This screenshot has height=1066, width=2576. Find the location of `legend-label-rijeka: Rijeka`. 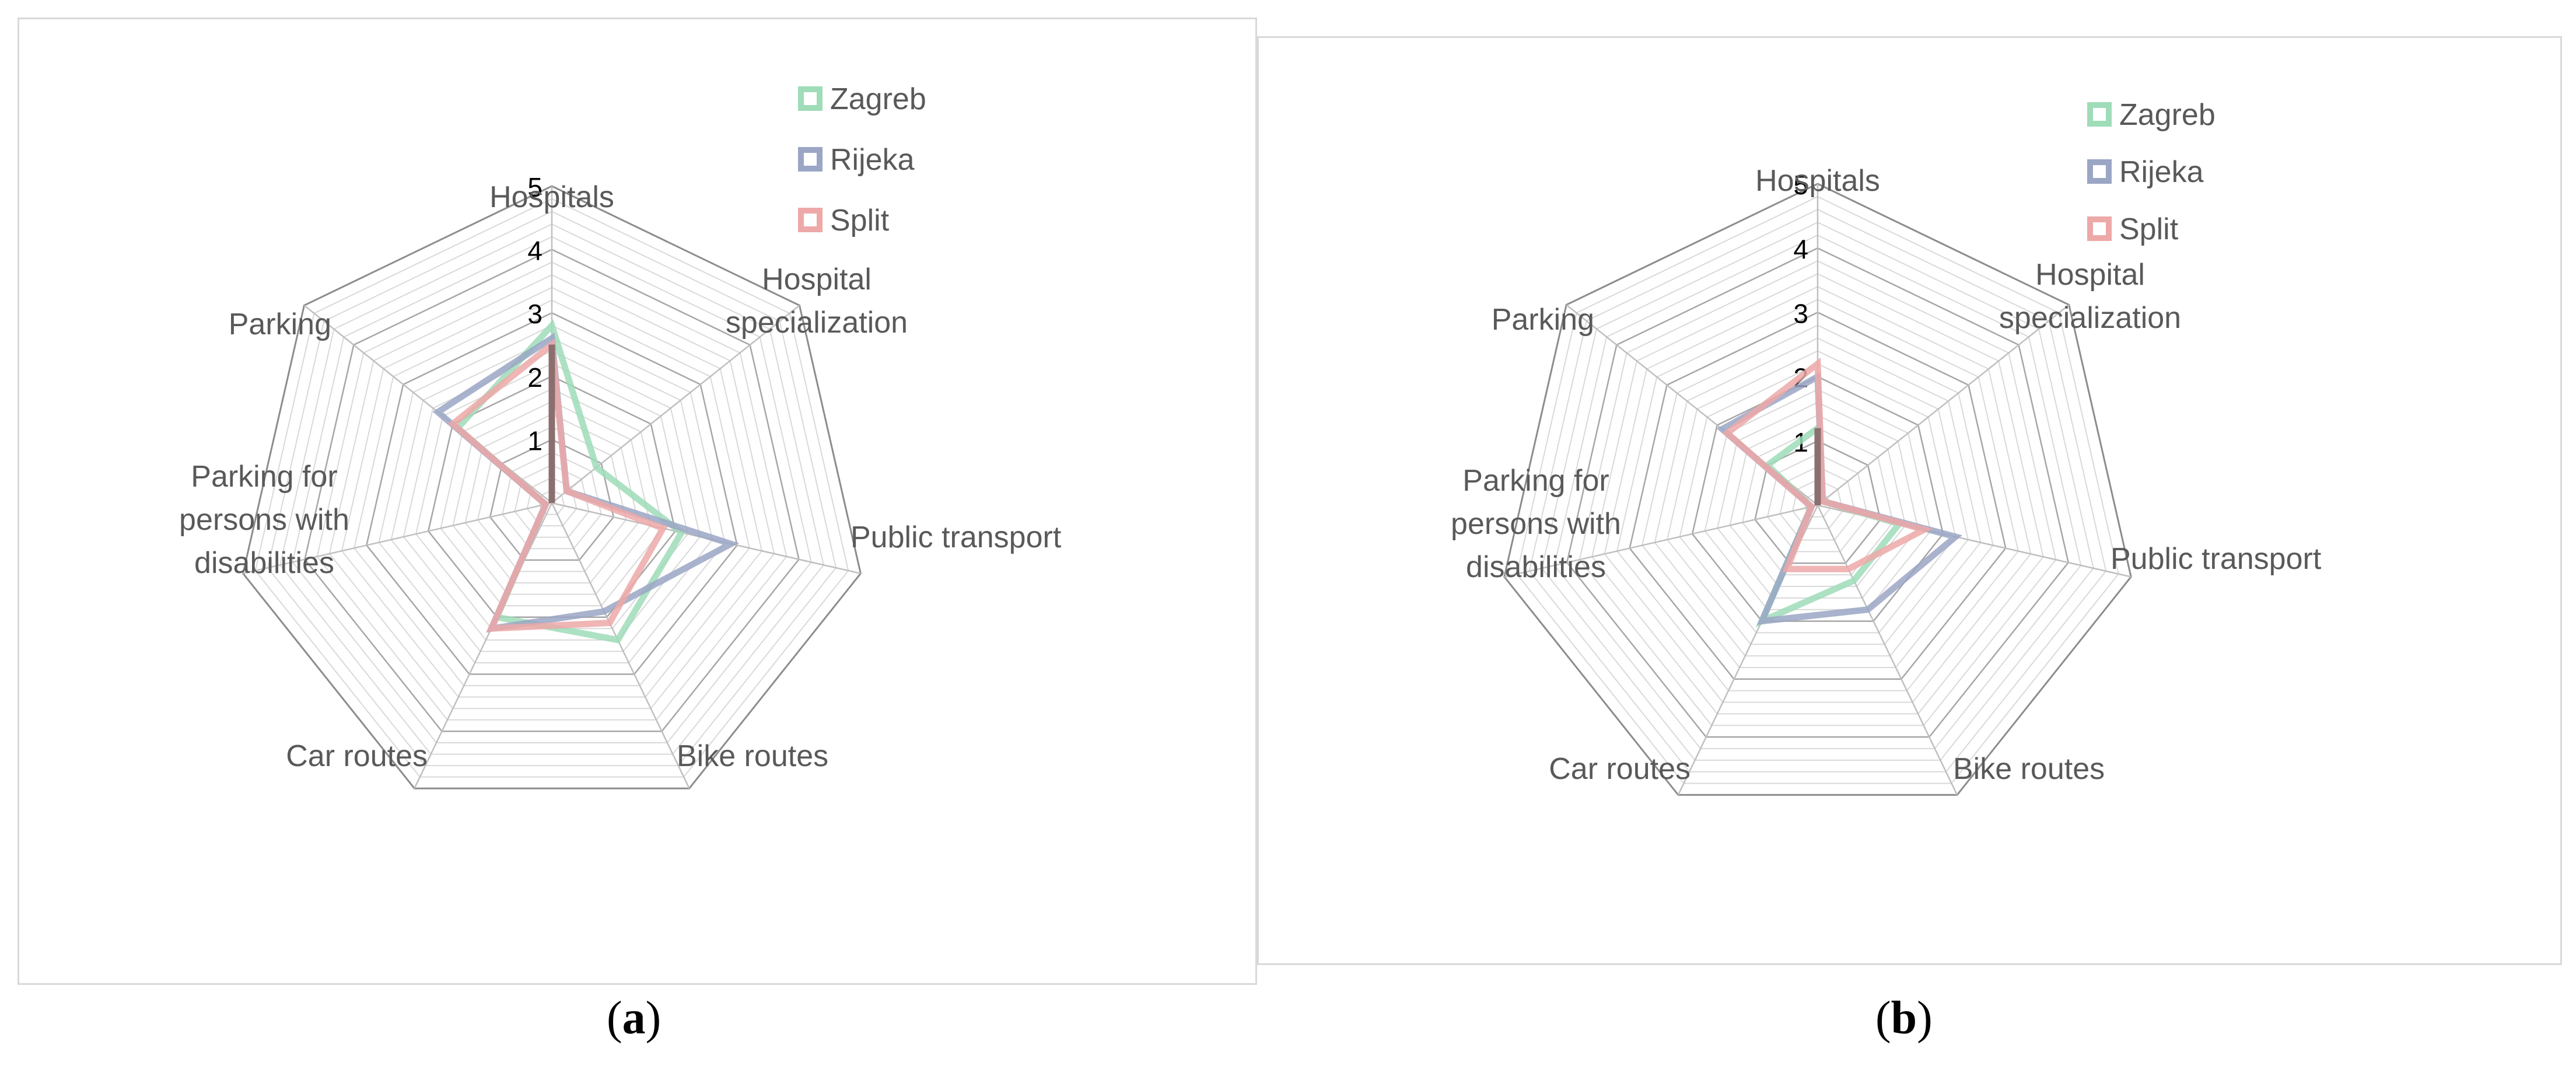

legend-label-rijeka: Rijeka is located at coordinates (2161, 172).